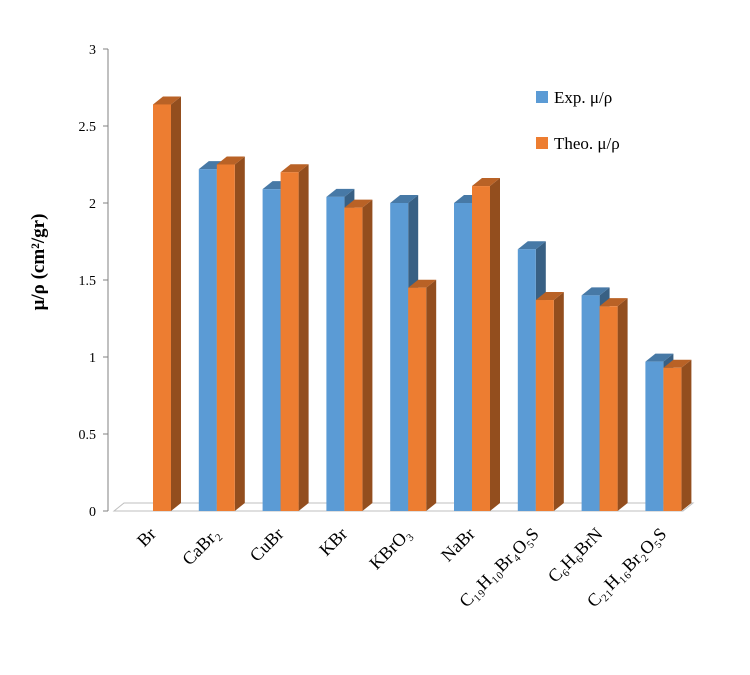  What do you see at coordinates (390, 549) in the screenshot?
I see `x-tick-label: KBrO₃` at bounding box center [390, 549].